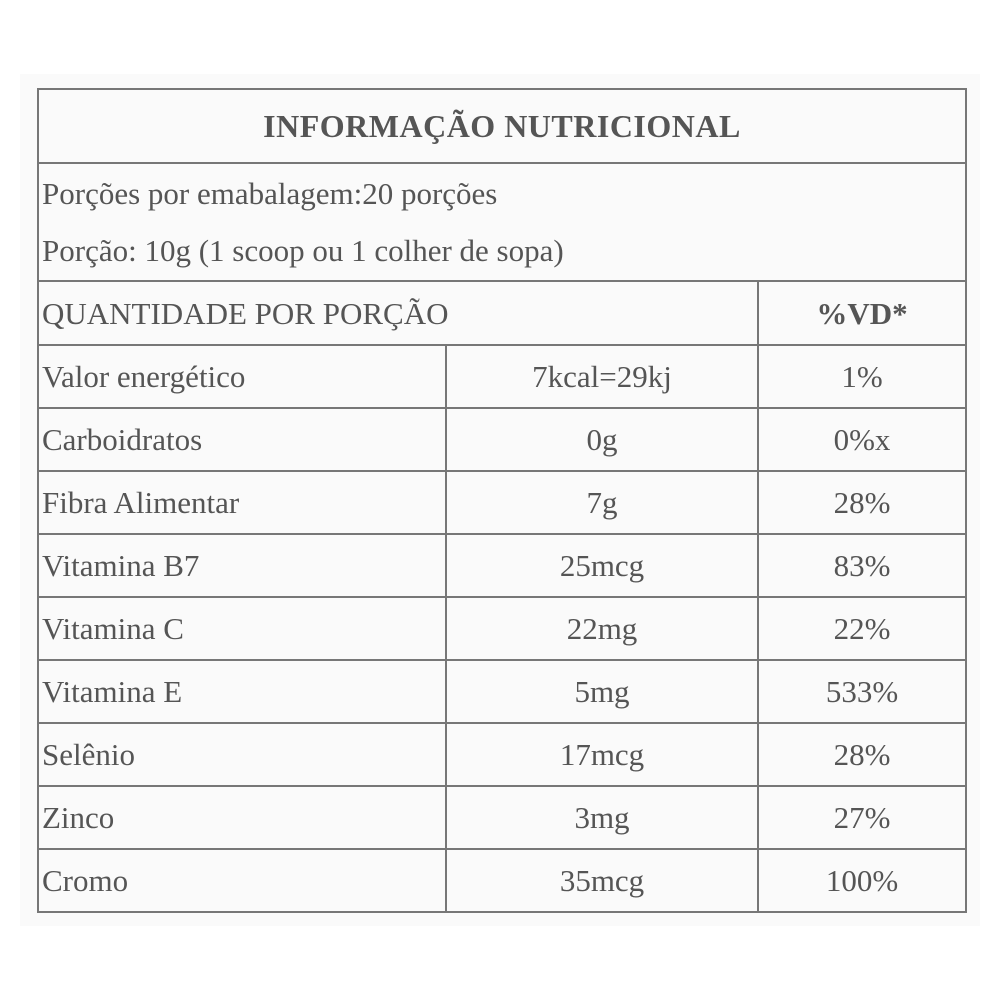 The image size is (1000, 1000). I want to click on nutrient-name: Carboidratos, so click(242, 439).